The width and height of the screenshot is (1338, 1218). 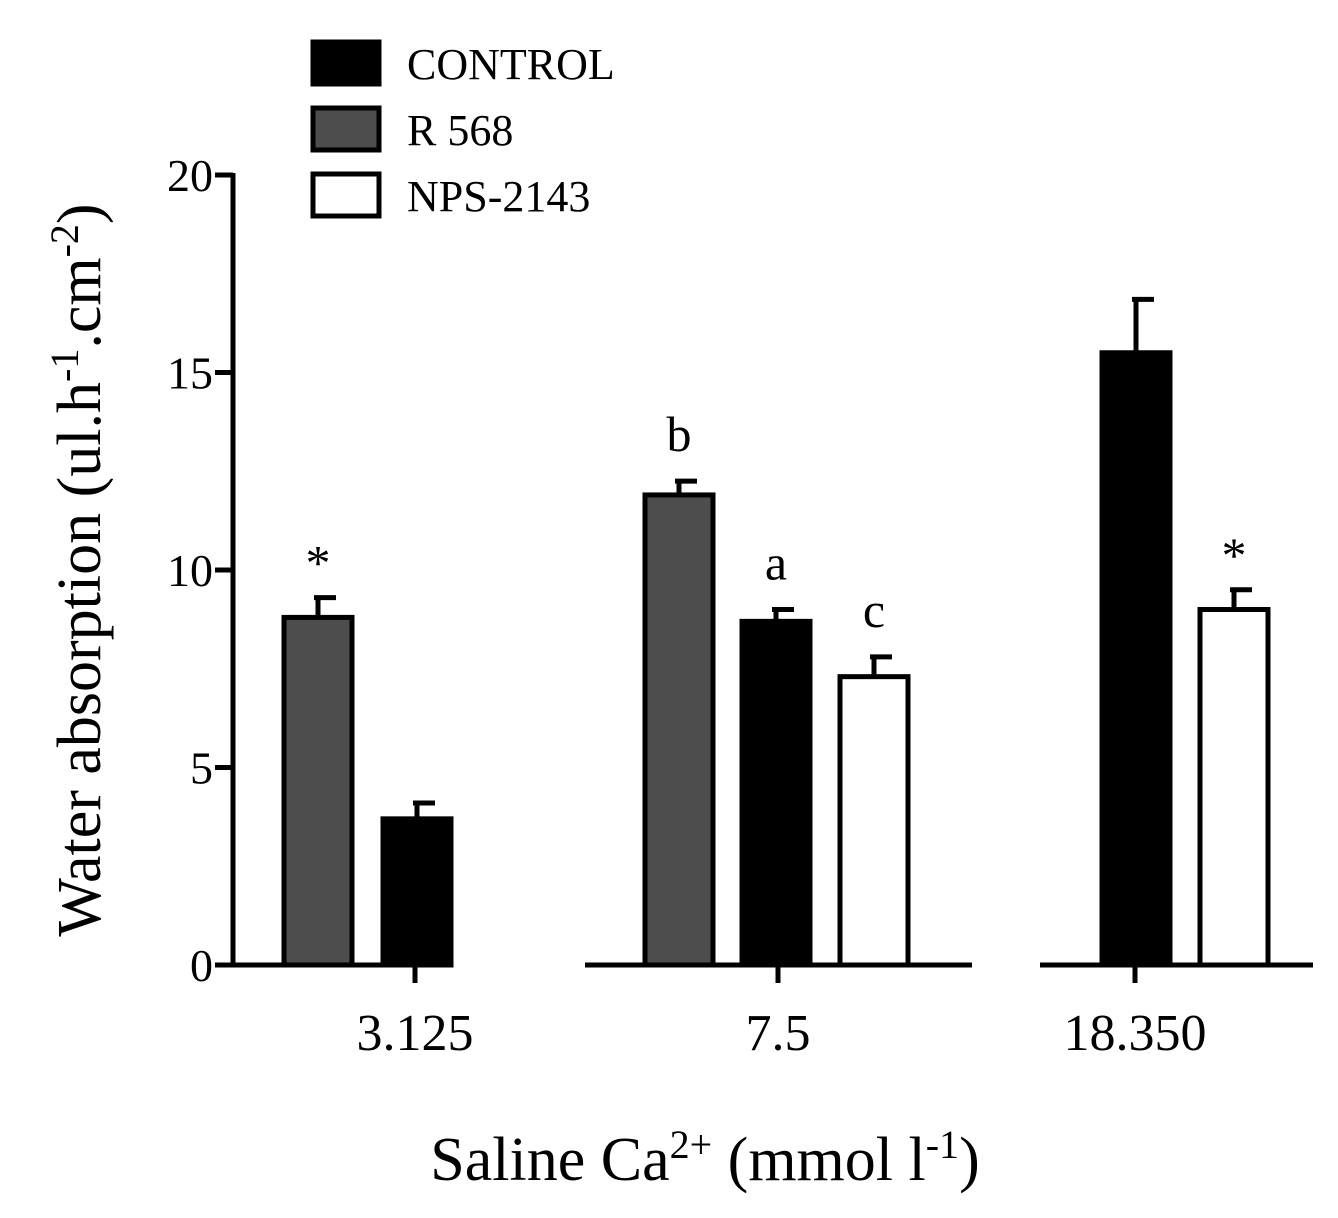 What do you see at coordinates (201, 965) in the screenshot?
I see `y-tick-label: 0` at bounding box center [201, 965].